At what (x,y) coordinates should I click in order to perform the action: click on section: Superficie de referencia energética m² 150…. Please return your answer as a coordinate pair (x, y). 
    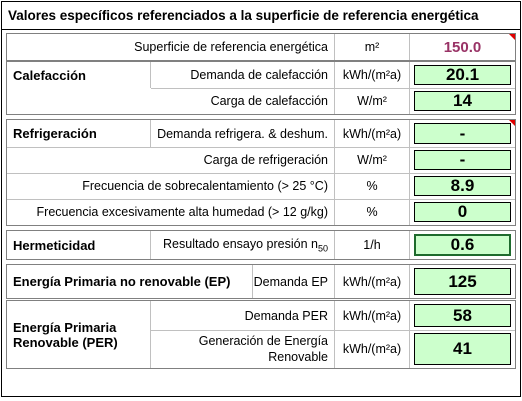
    Looking at the image, I should click on (261, 47).